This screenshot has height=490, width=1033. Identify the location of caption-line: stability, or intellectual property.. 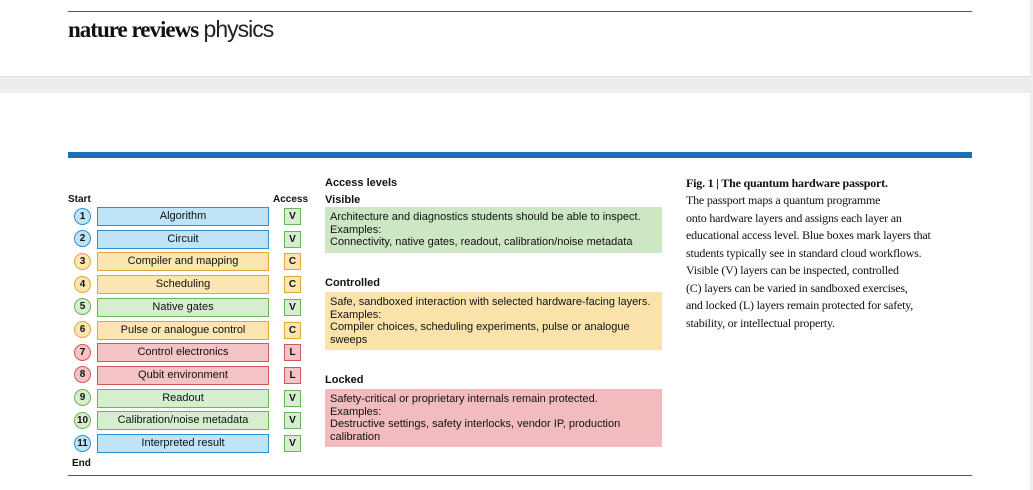
(760, 322).